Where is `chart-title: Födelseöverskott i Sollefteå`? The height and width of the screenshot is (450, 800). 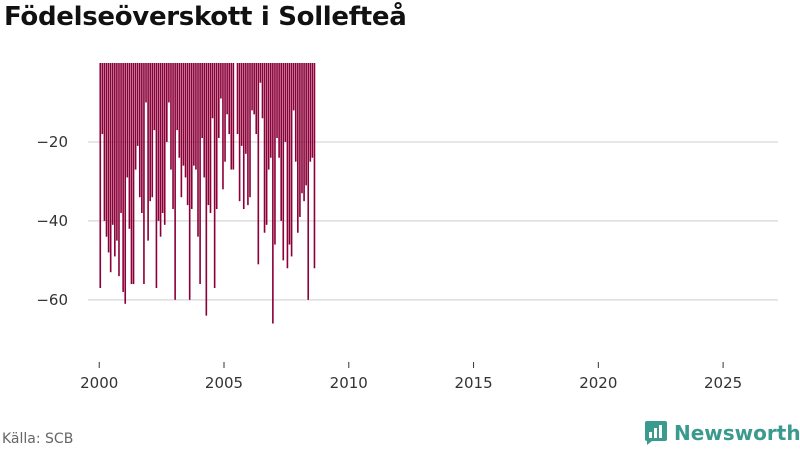 chart-title: Födelseöverskott i Sollefteå is located at coordinates (205, 17).